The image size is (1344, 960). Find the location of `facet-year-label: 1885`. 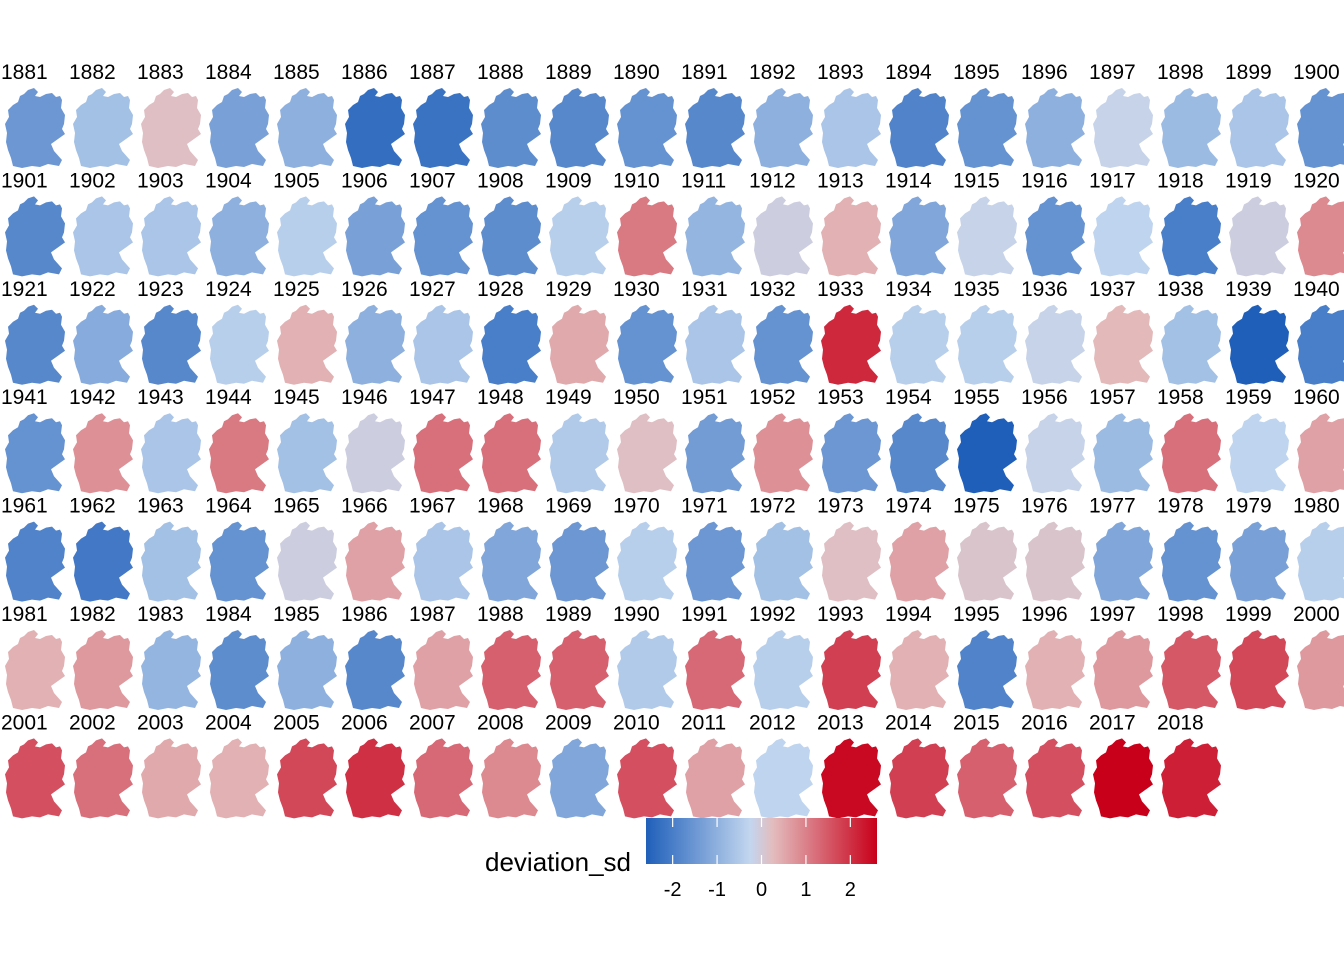

facet-year-label: 1885 is located at coordinates (296, 72).